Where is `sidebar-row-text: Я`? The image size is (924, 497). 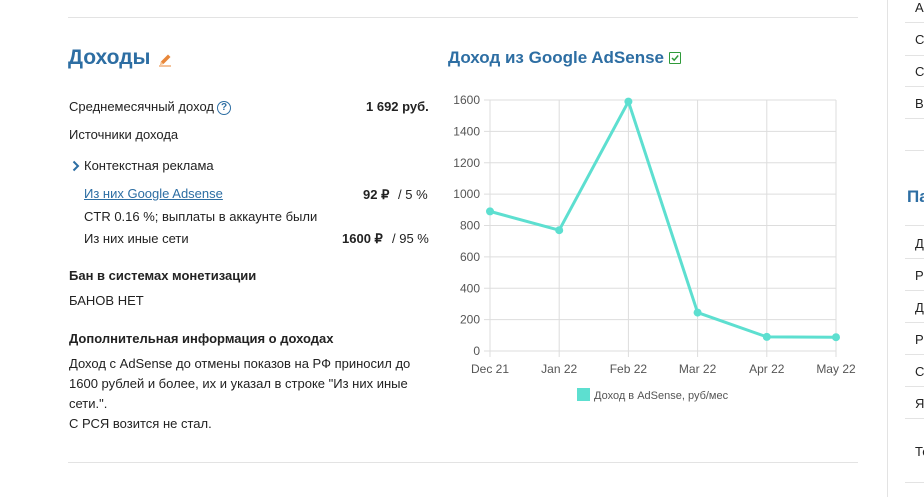
sidebar-row-text: Я is located at coordinates (919, 403).